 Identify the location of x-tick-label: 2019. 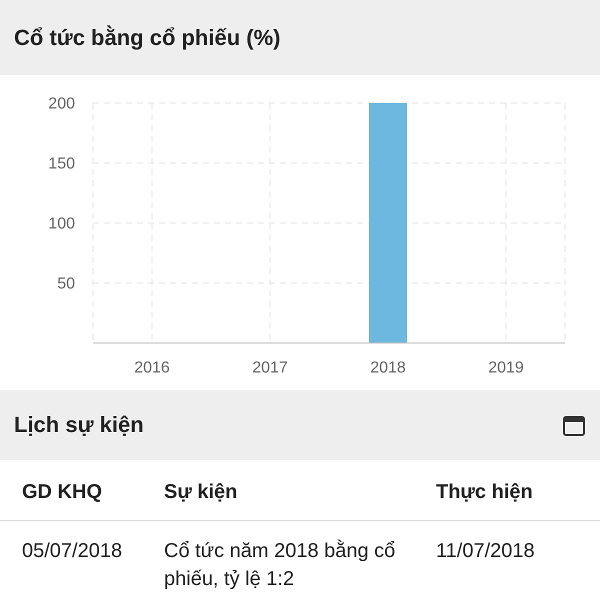
(506, 367).